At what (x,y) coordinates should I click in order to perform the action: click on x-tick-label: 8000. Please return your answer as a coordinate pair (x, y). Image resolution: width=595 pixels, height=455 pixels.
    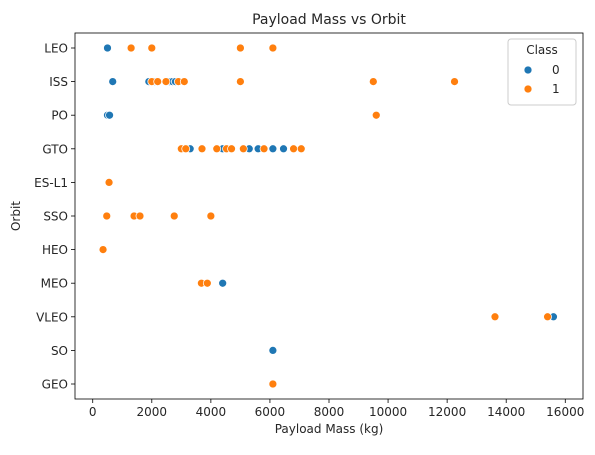
    Looking at the image, I should click on (329, 412).